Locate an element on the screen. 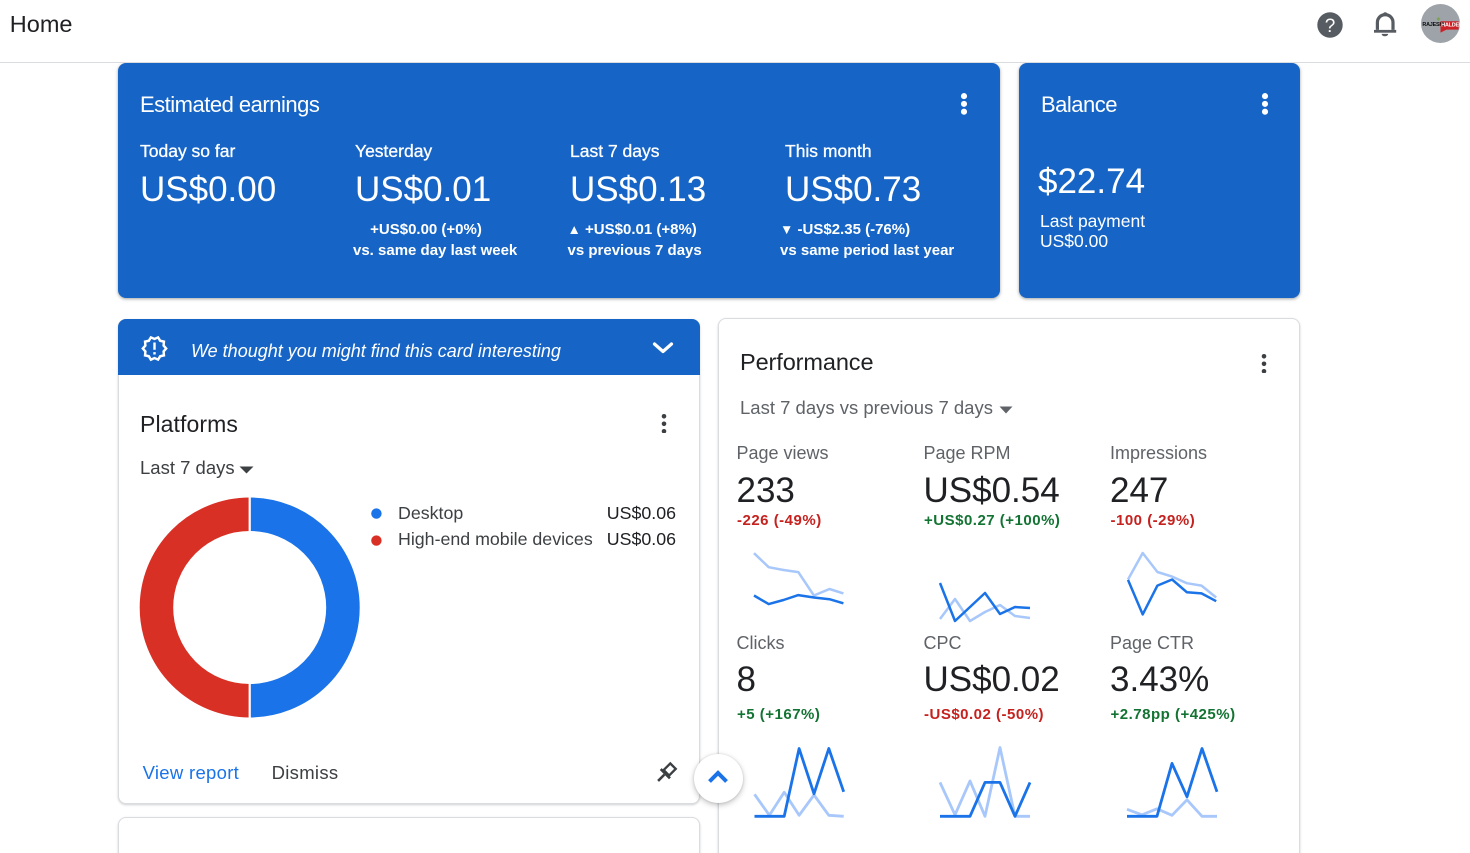  svg-text: RAJESH is located at coordinates (1432, 25).